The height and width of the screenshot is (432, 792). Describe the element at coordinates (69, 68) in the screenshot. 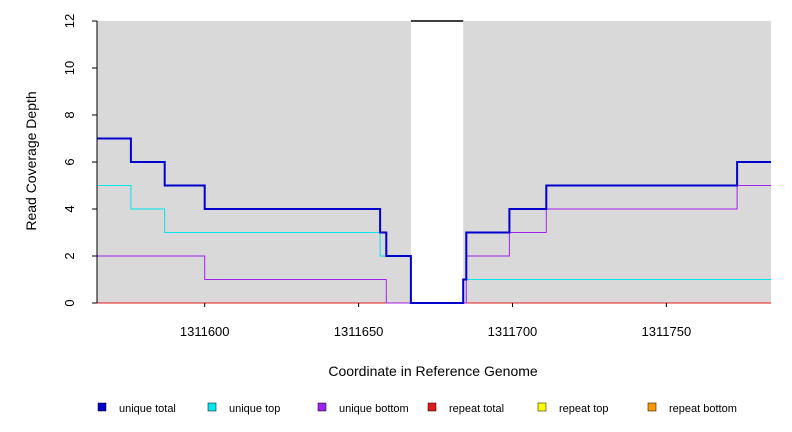

I see `y-tick-label: 10` at that location.